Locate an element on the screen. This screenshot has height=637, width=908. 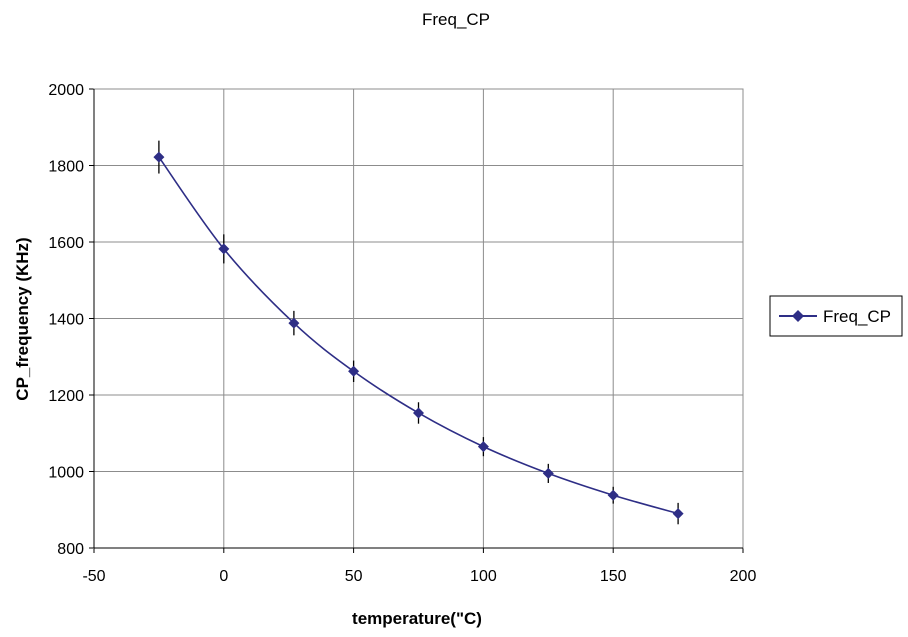
x-tick-label: 0 is located at coordinates (223, 576).